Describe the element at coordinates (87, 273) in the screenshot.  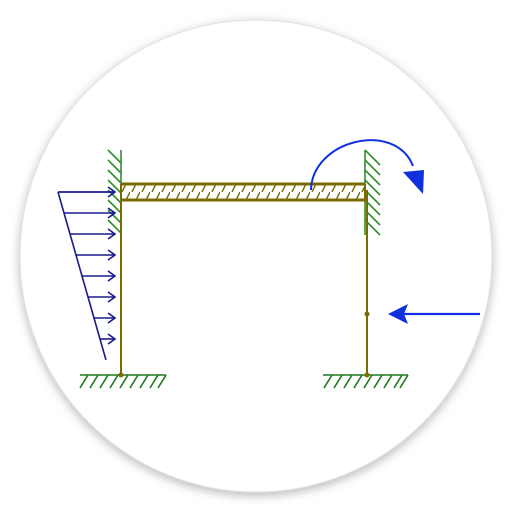
I see `distributed-load` at that location.